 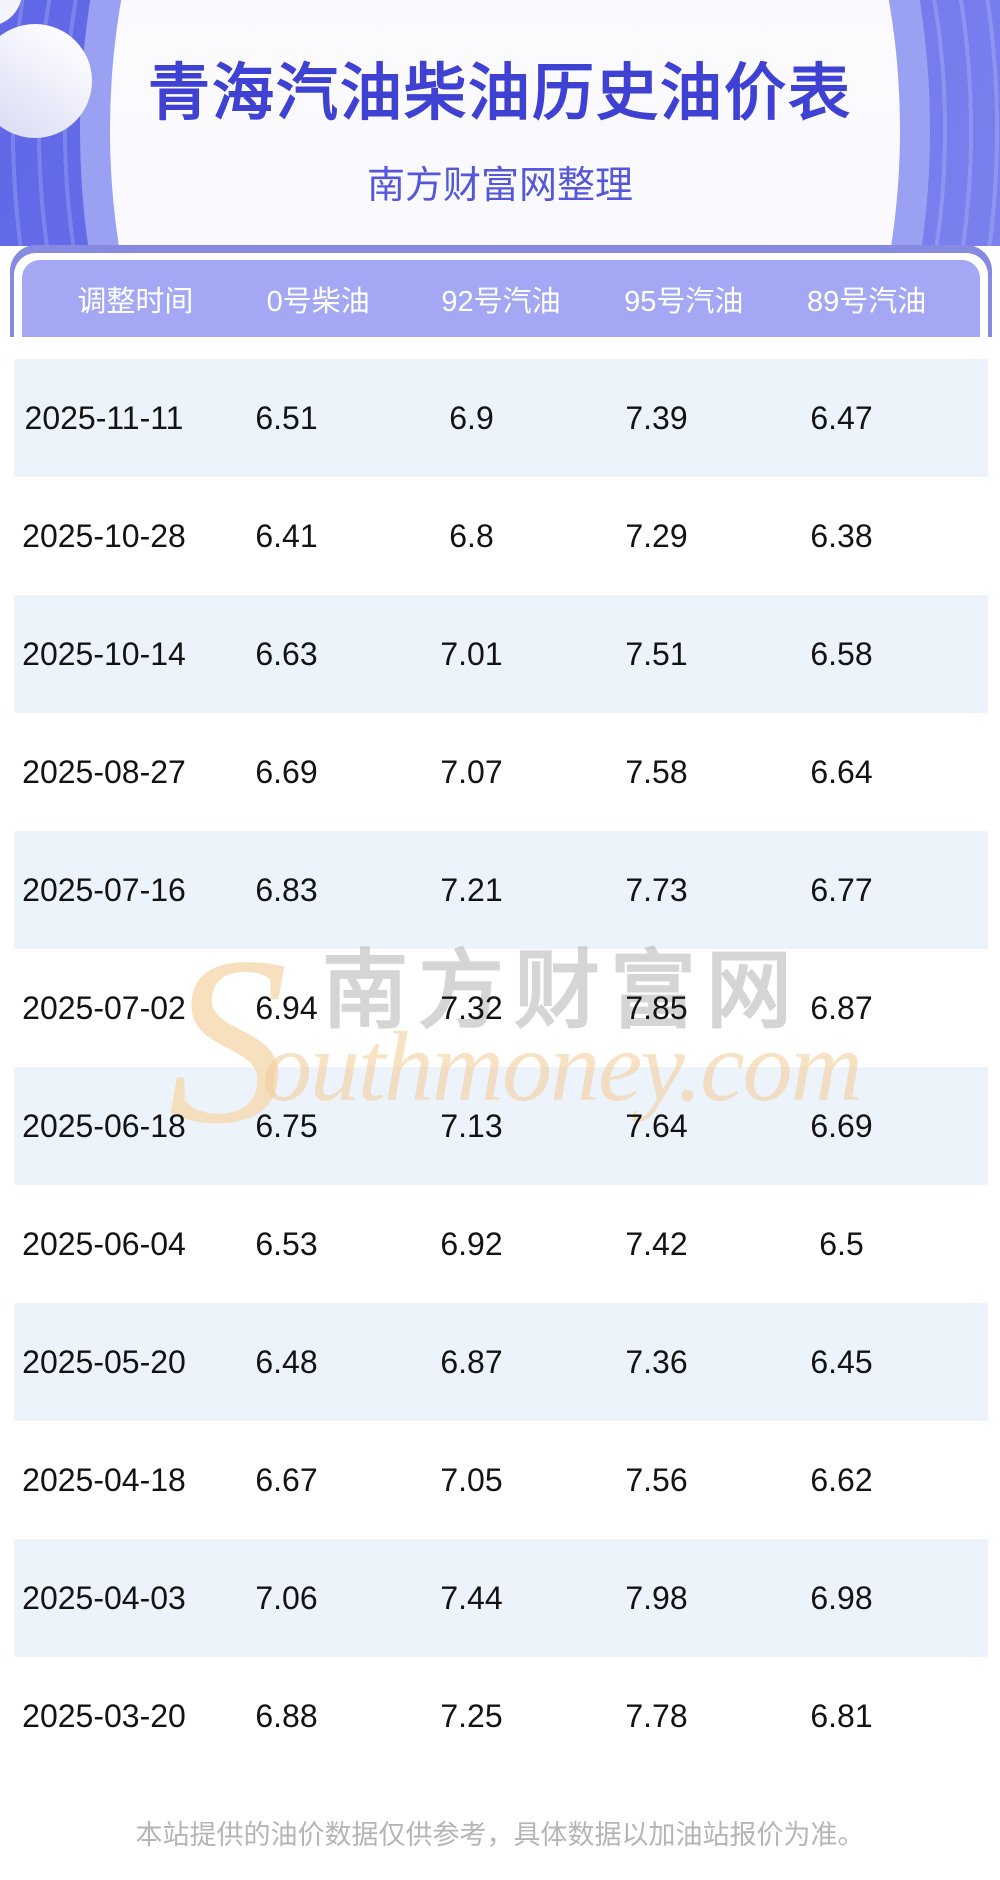 What do you see at coordinates (471, 1243) in the screenshot?
I see `row-price-value: 6.92` at bounding box center [471, 1243].